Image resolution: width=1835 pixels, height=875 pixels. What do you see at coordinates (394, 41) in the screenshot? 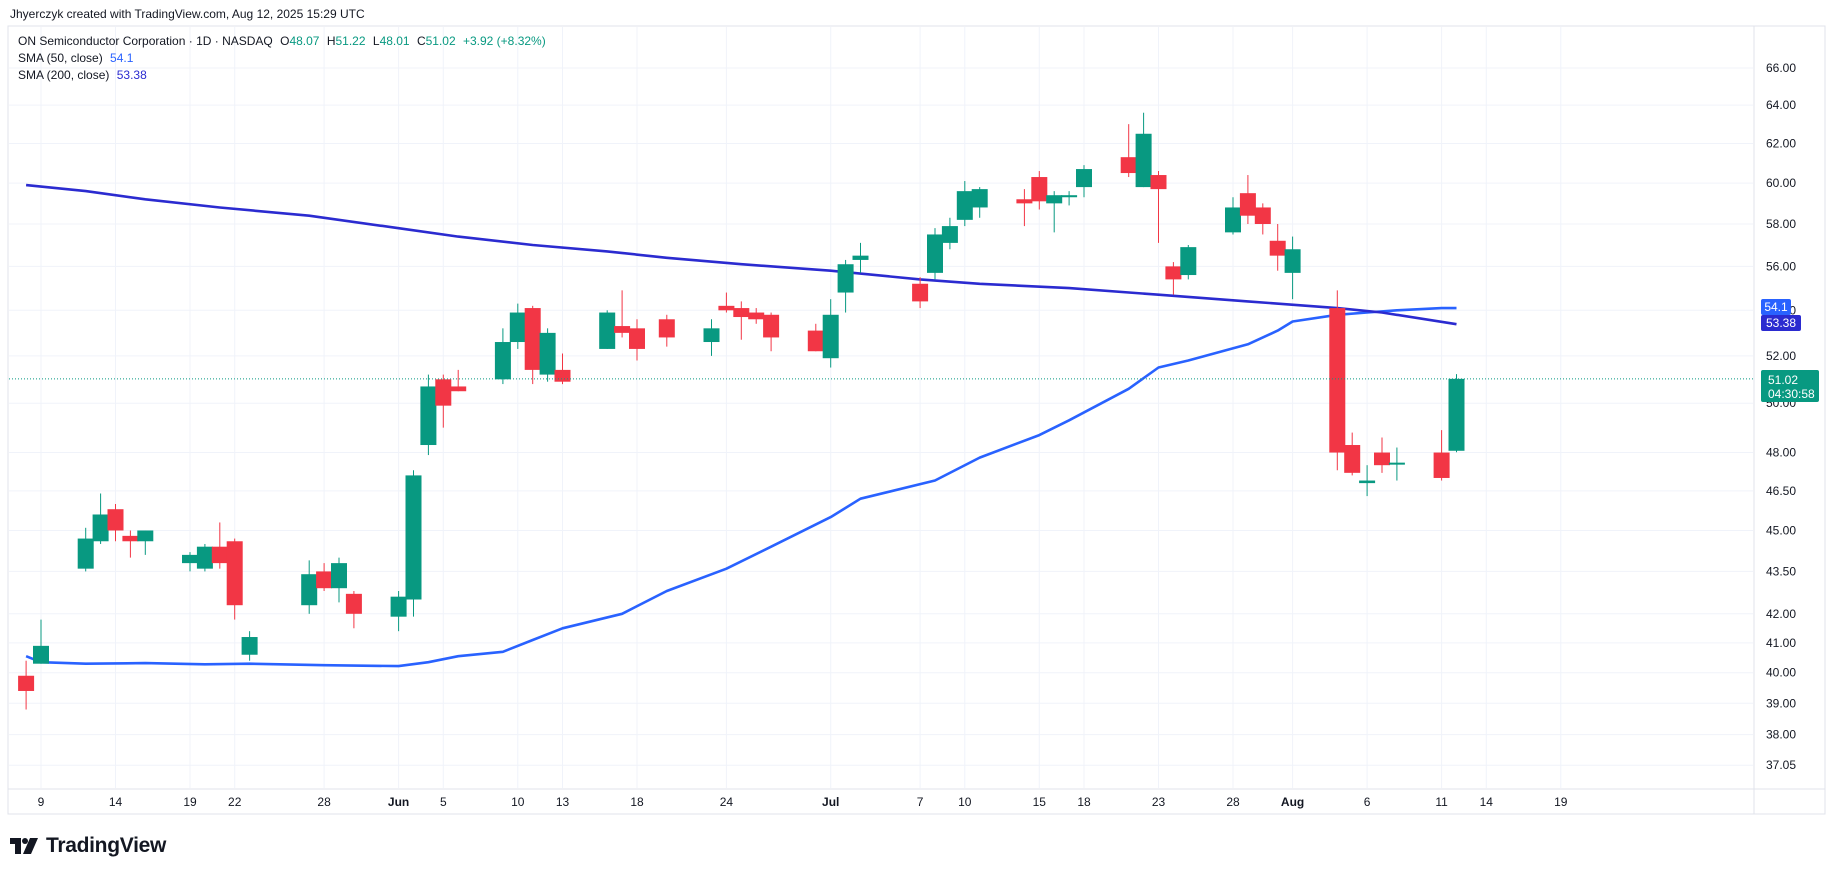
I see `low-value: 48.01` at bounding box center [394, 41].